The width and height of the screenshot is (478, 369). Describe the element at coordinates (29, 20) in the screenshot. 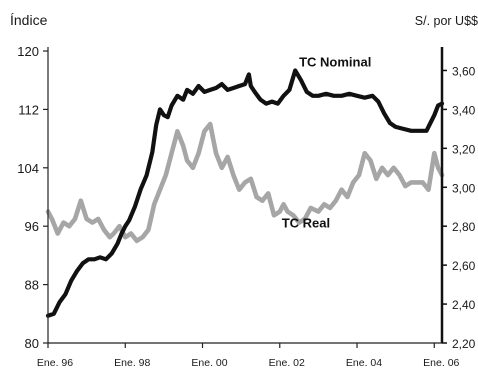

I see `left-axis-title: Índice` at that location.